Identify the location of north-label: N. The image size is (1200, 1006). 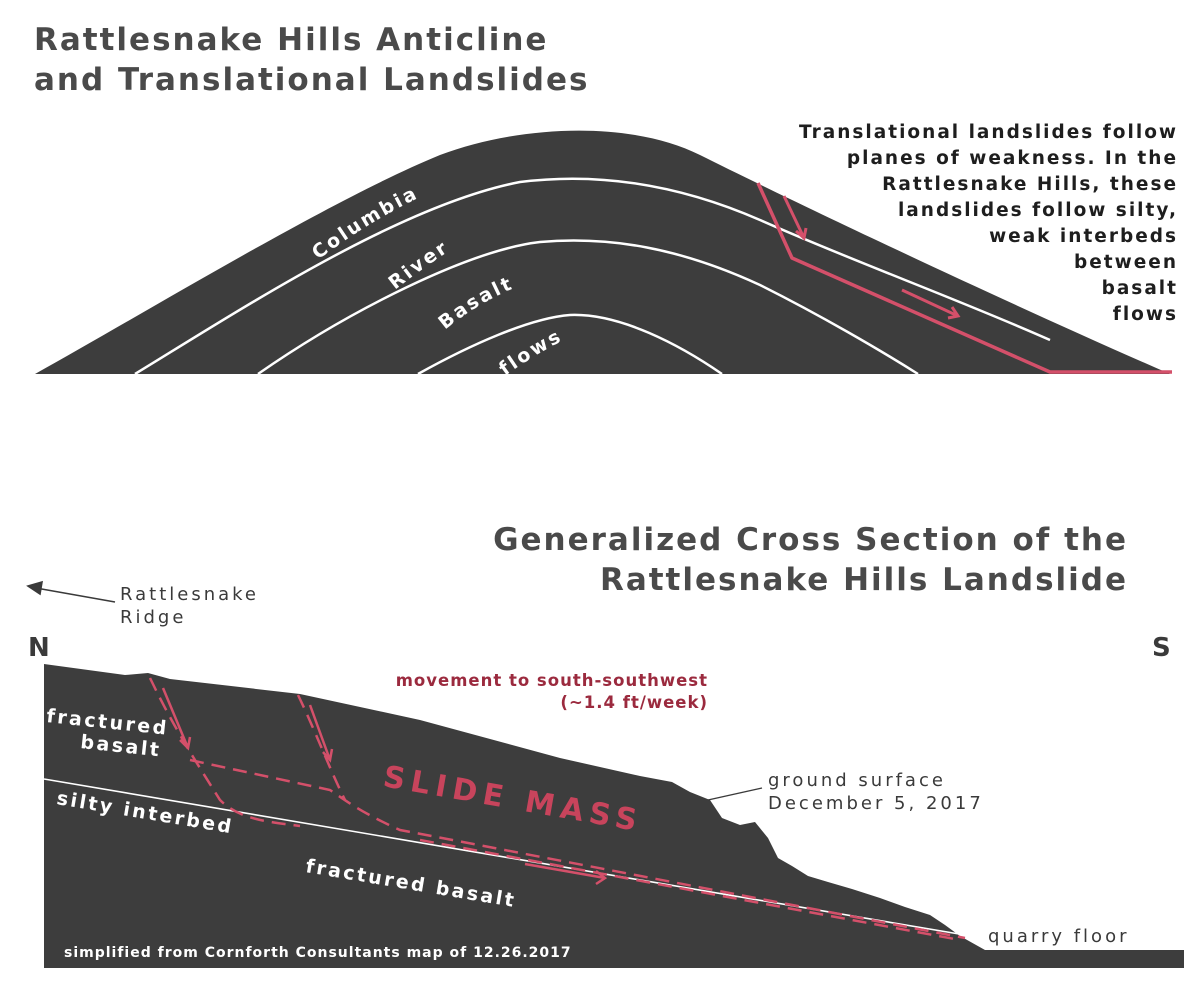
(39, 648).